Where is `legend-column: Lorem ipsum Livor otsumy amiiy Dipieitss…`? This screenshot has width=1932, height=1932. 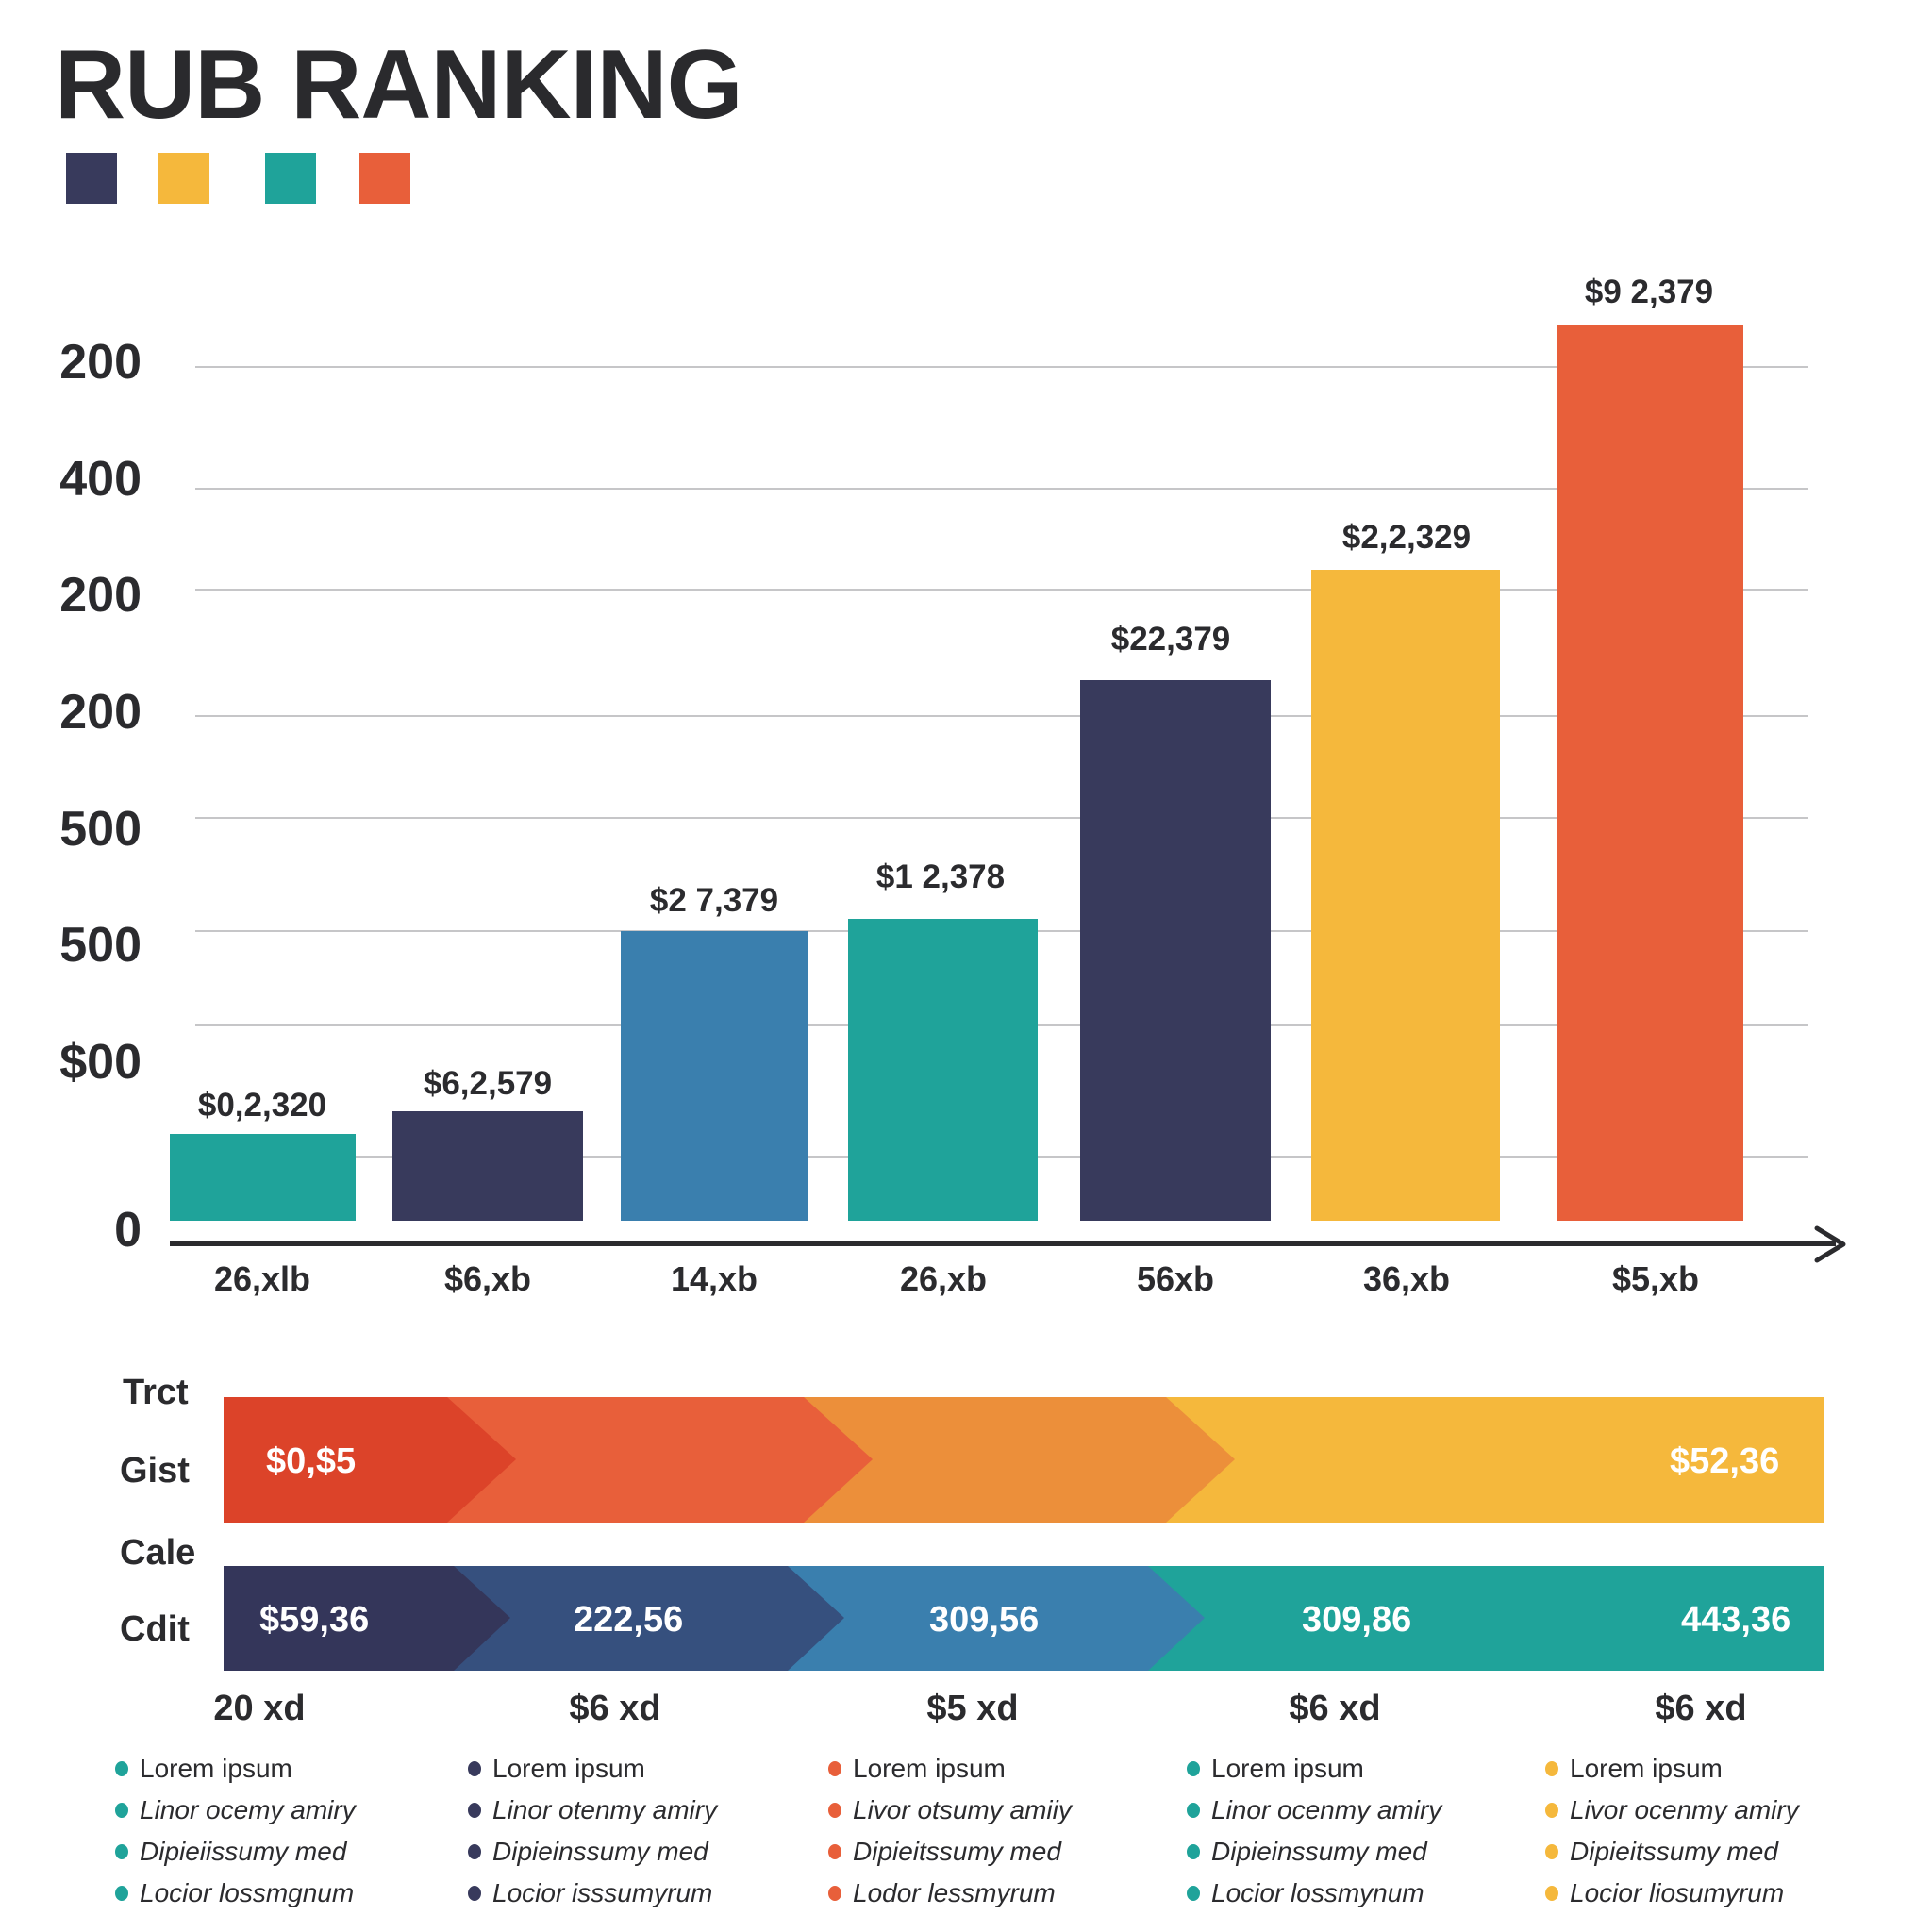
legend-column: Lorem ipsum Livor otsumy amiiy Dipieitss… is located at coordinates (989, 1831).